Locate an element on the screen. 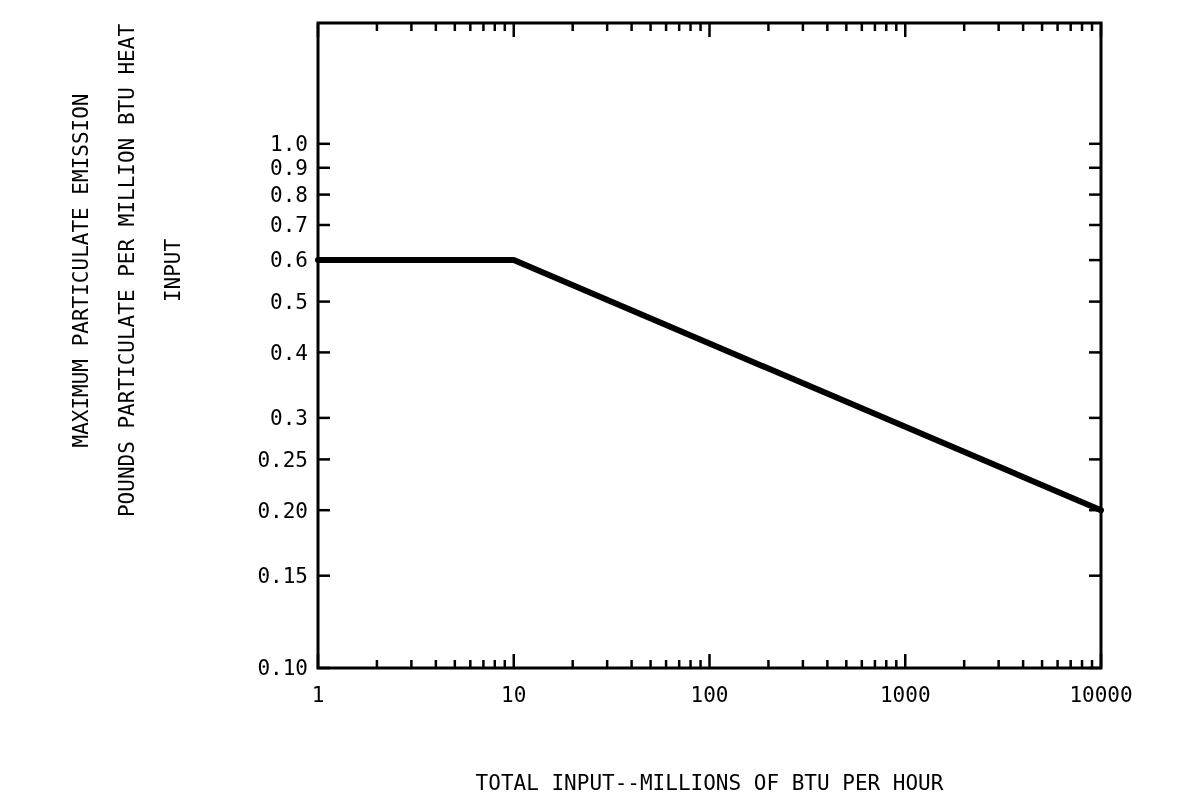 Image resolution: width=1178 pixels, height=803 pixels. y-tick-label: 0.10 is located at coordinates (282, 668).